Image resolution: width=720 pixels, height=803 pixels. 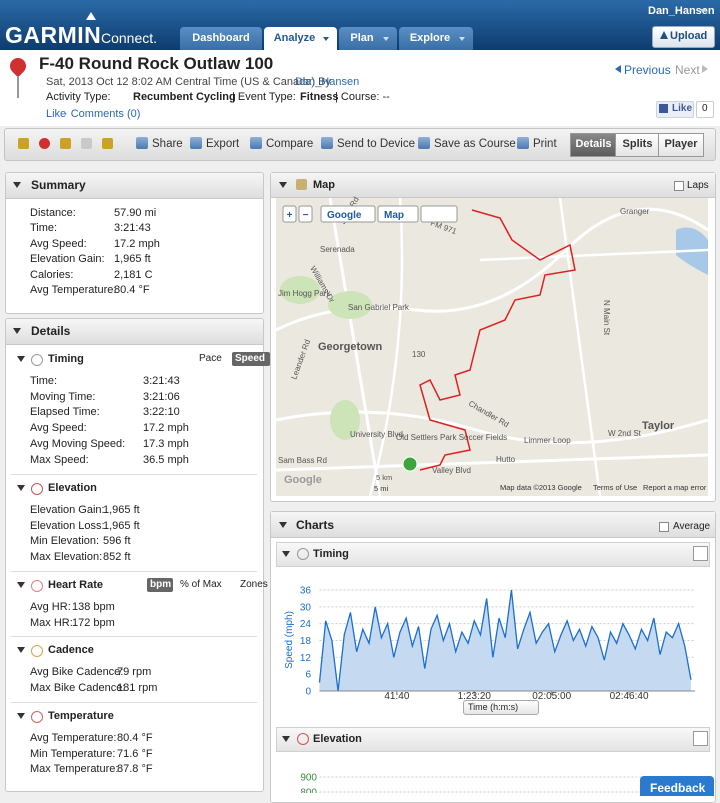 I want to click on detail-value: 36.5 mph, so click(x=166, y=459).